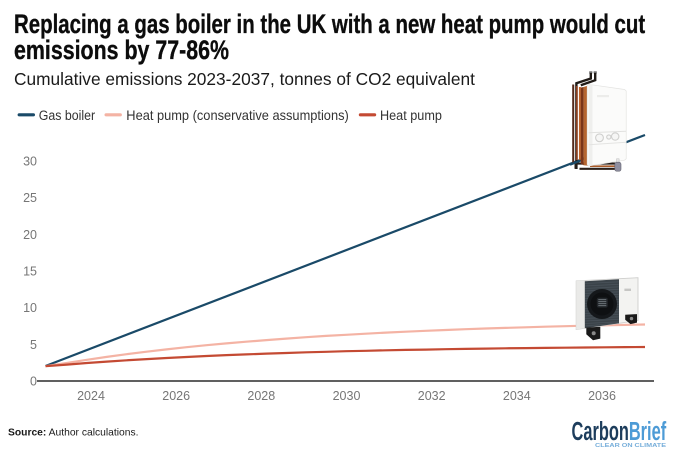 This screenshot has width=680, height=463. What do you see at coordinates (176, 396) in the screenshot?
I see `svg-text: 2026` at bounding box center [176, 396].